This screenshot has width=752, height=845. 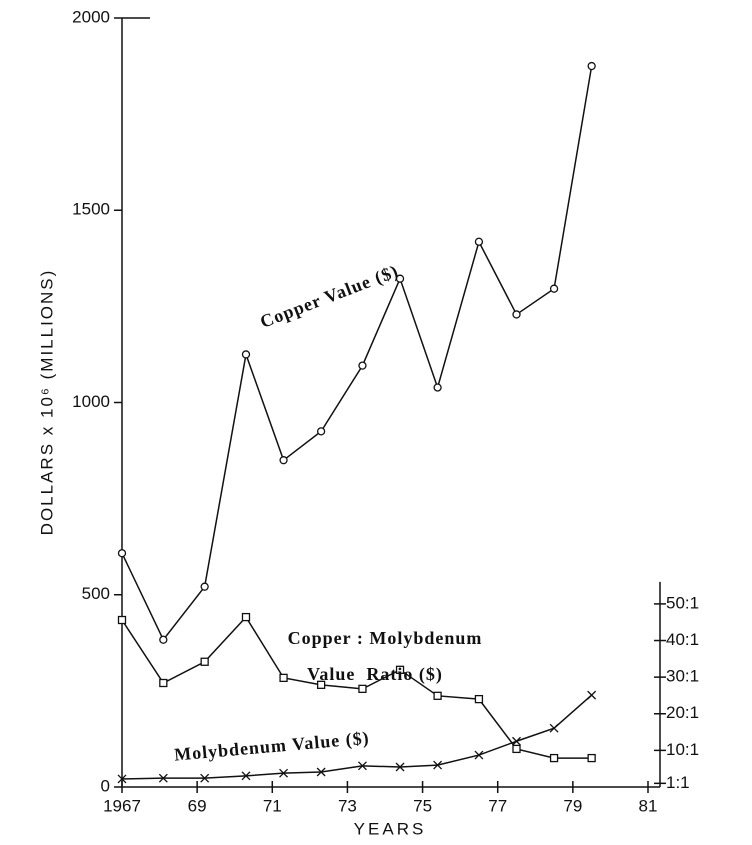 What do you see at coordinates (678, 782) in the screenshot?
I see `y2-tick-label: 1:1` at bounding box center [678, 782].